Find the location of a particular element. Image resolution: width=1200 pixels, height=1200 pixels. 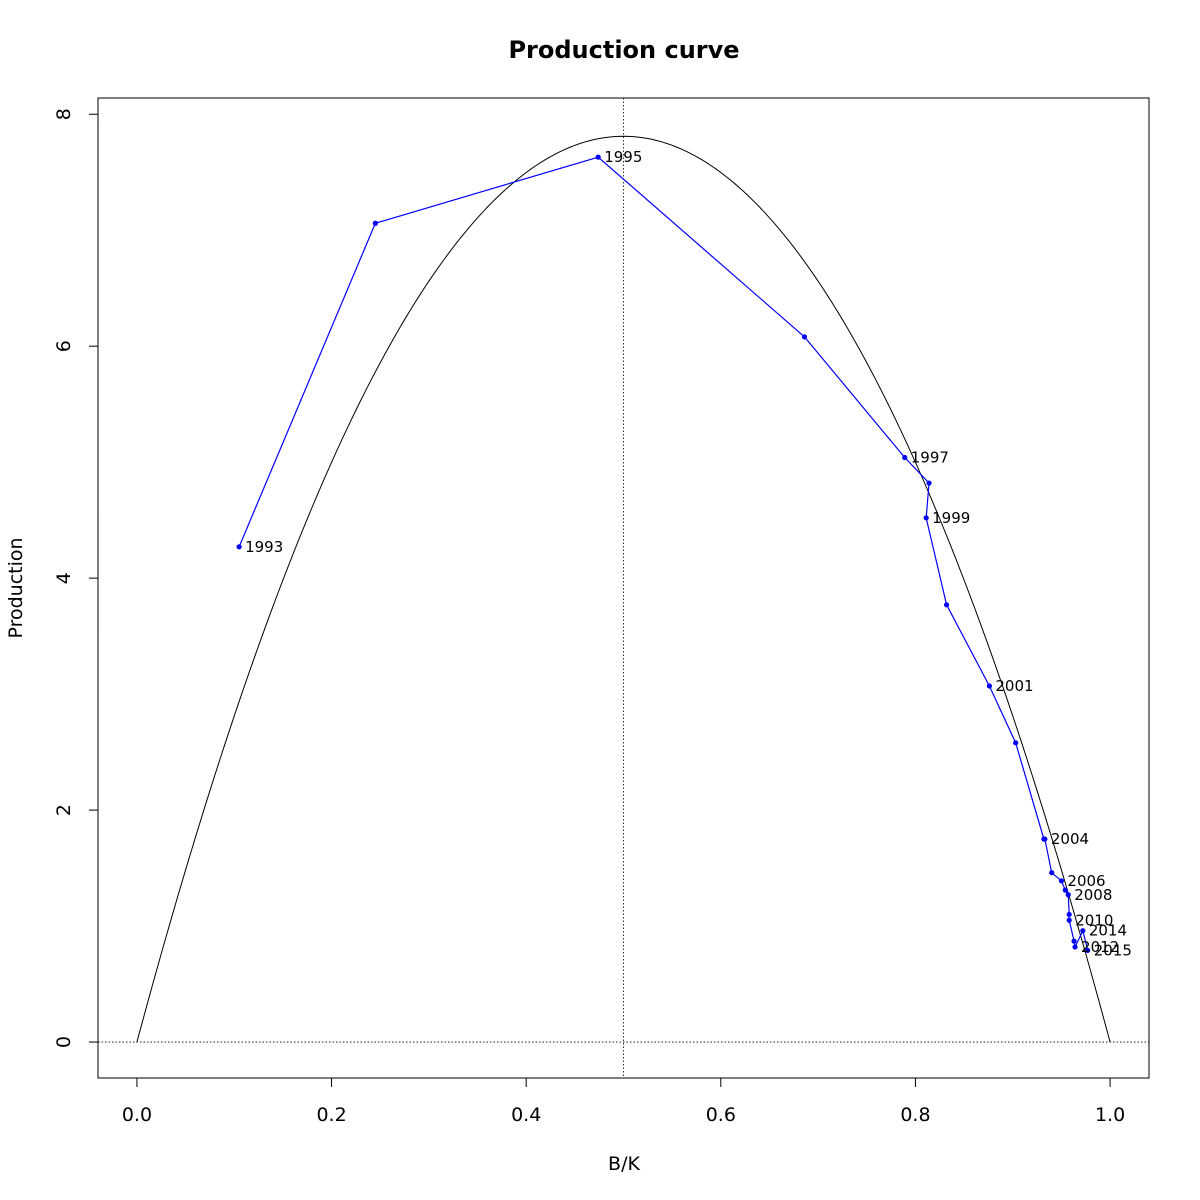

y-axis-label: Production is located at coordinates (16, 587).